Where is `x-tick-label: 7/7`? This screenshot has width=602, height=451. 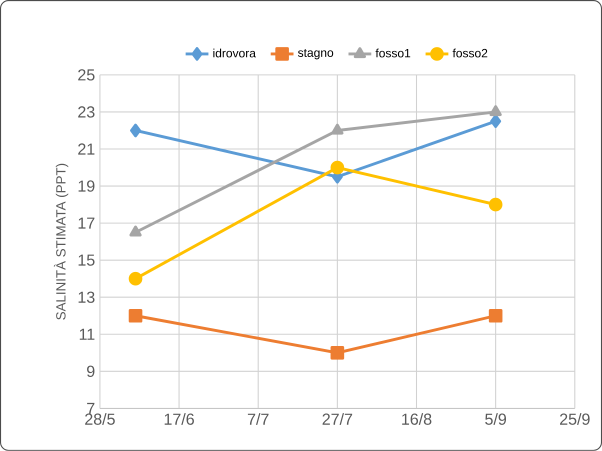 x-tick-label: 7/7 is located at coordinates (258, 419).